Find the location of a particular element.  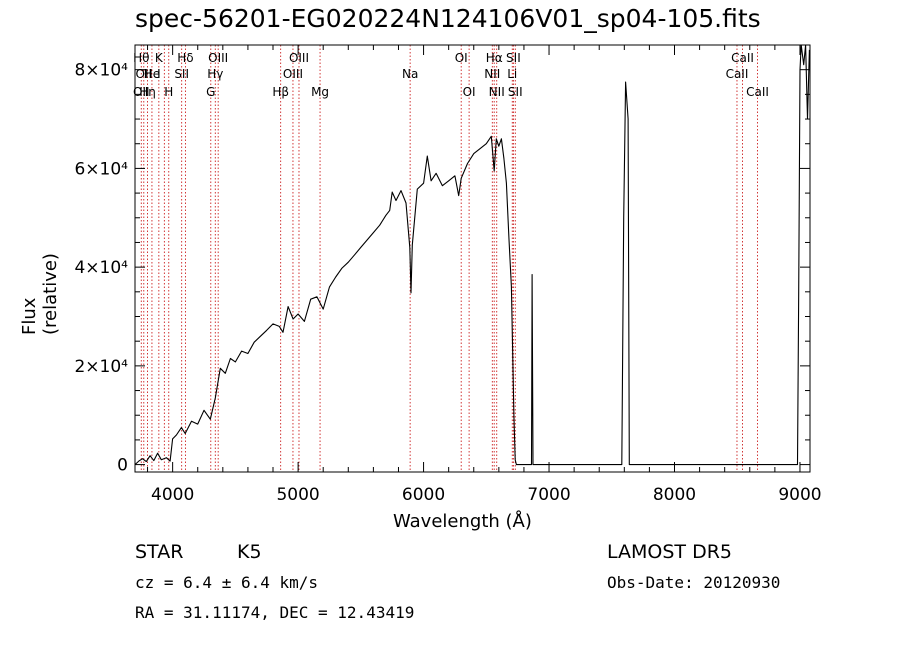

x-tick-label: 9000 is located at coordinates (799, 495).